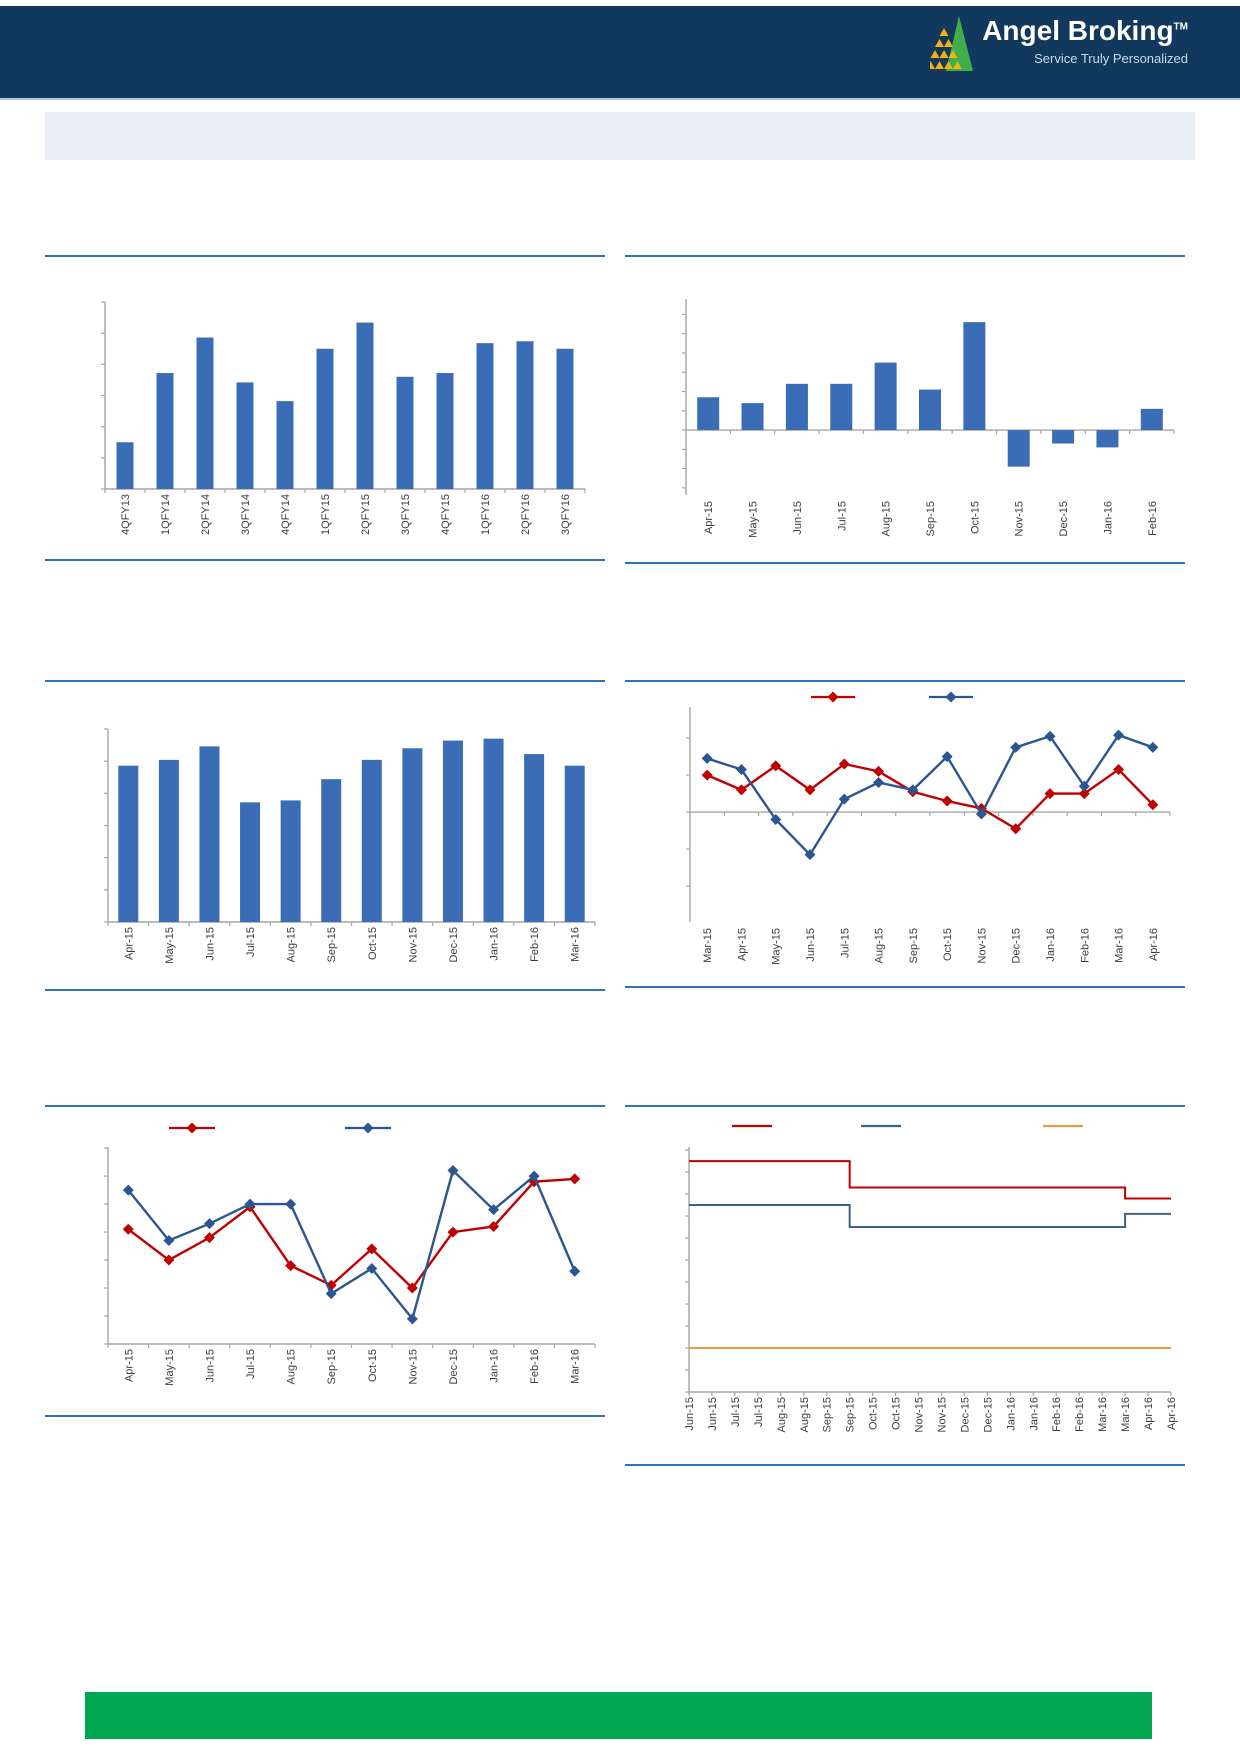 This screenshot has width=1240, height=1754. I want to click on bar-4QFY13, so click(125, 465).